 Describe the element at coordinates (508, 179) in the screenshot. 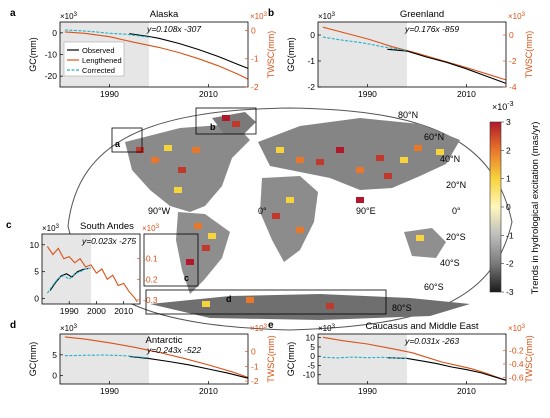

I see `colorbar-tick-label: 1` at that location.